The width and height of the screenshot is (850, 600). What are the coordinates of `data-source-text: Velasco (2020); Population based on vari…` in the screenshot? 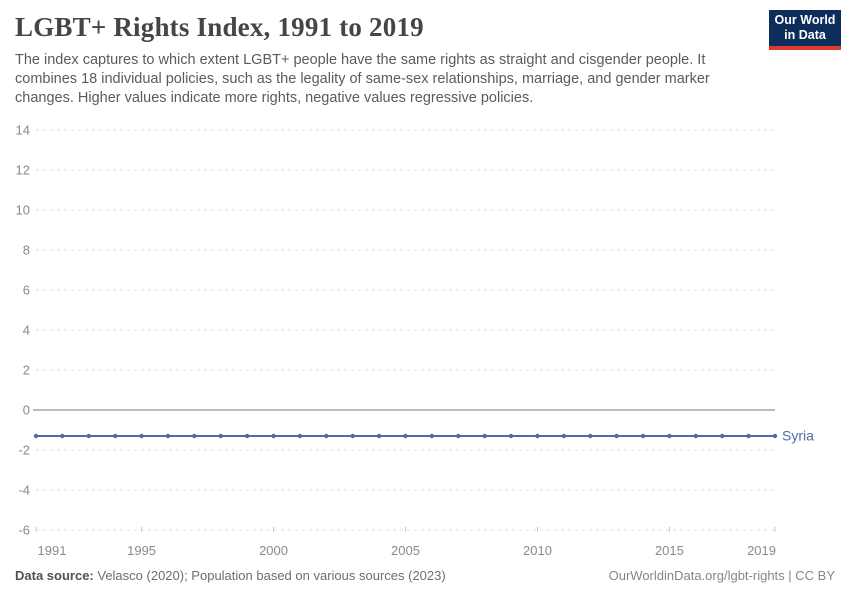 It's located at (269, 575).